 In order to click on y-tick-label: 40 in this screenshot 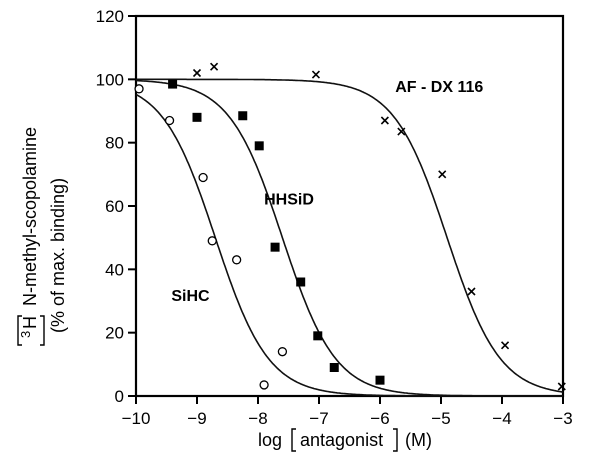, I will do `click(114, 269)`.